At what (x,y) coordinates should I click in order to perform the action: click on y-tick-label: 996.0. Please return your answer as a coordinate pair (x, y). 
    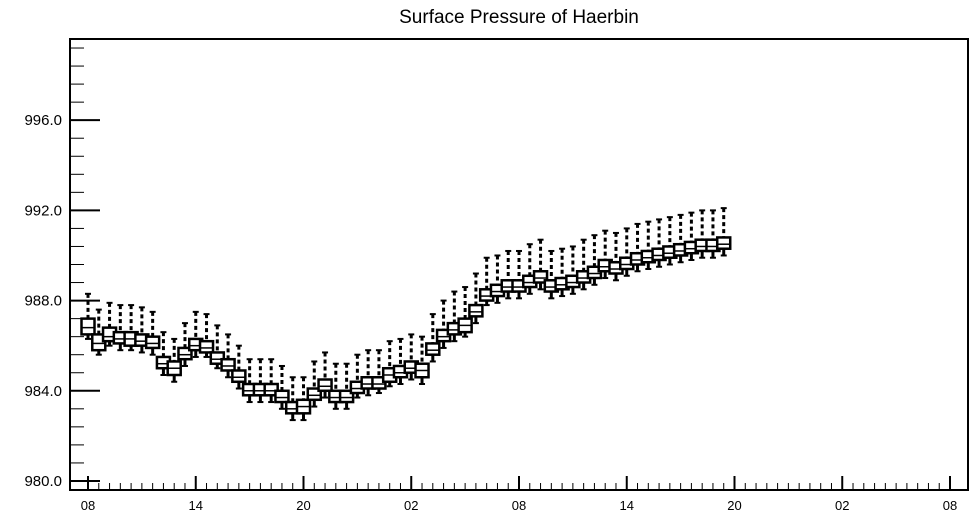
    Looking at the image, I should click on (43, 120).